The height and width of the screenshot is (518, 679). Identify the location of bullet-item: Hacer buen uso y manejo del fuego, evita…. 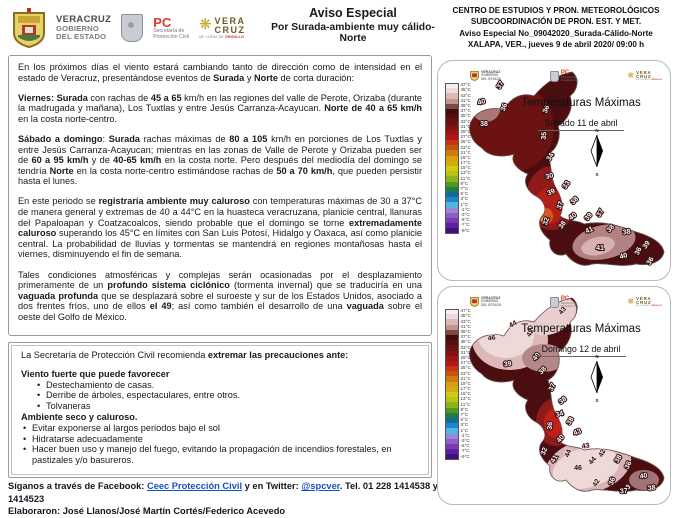
(220, 455).